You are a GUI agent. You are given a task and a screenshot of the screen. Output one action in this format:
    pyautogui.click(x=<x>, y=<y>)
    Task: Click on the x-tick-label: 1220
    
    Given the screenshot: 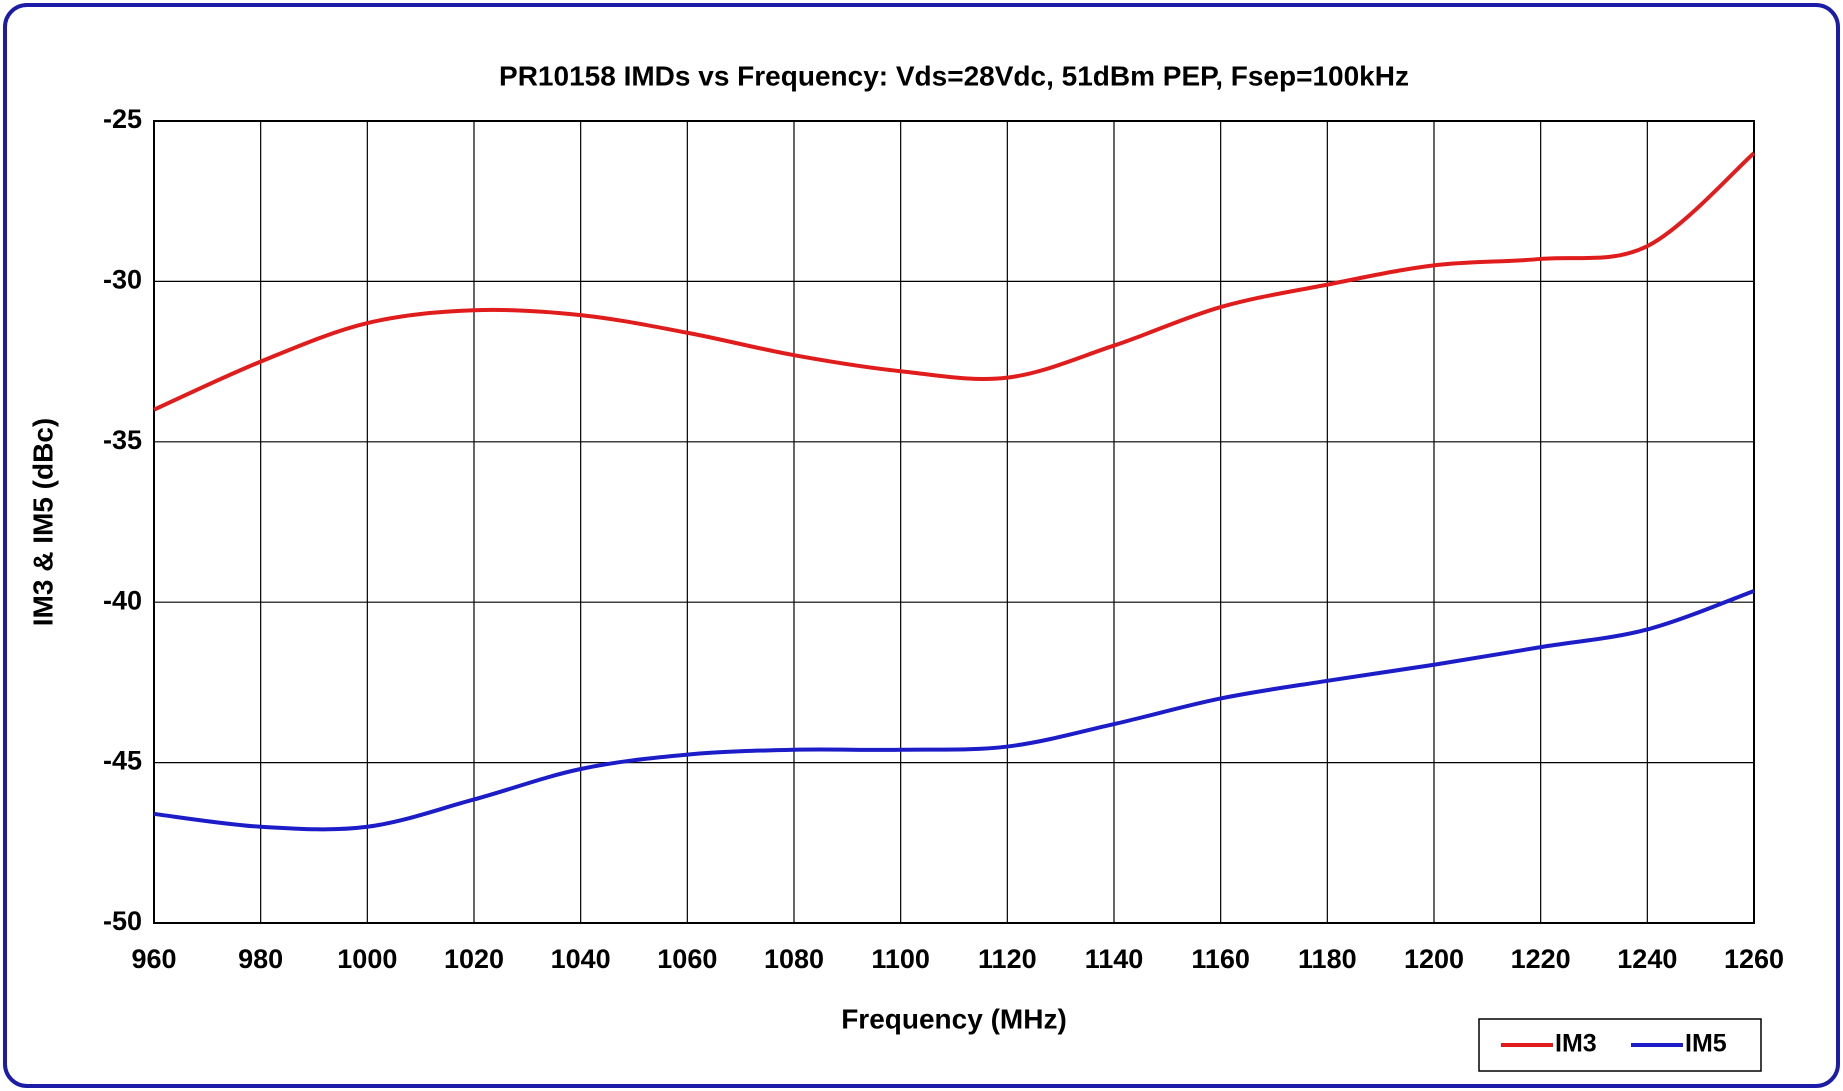 What is the action you would take?
    pyautogui.click(x=1541, y=959)
    